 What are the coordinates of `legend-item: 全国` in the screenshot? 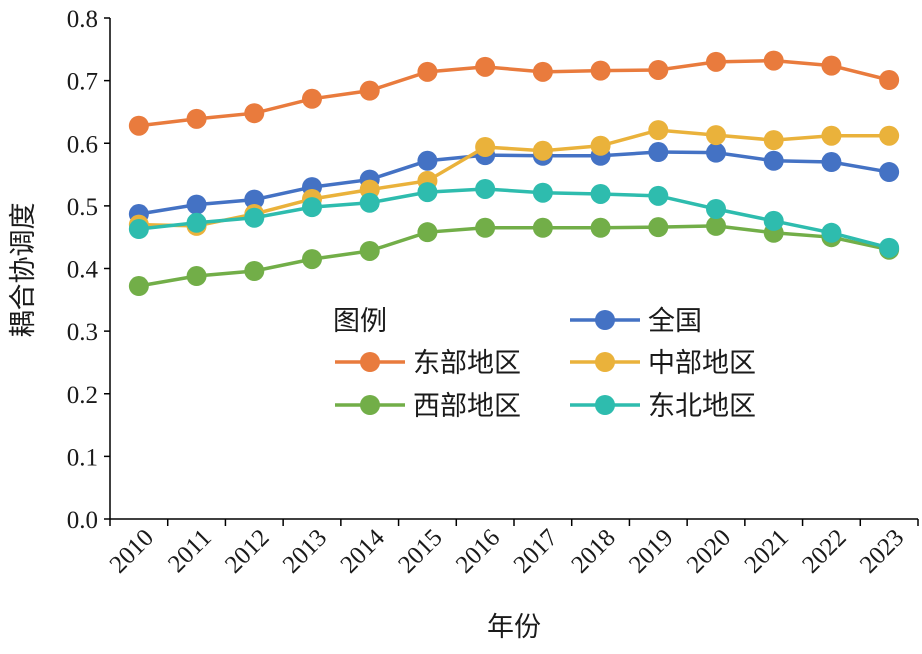 It's located at (636, 321).